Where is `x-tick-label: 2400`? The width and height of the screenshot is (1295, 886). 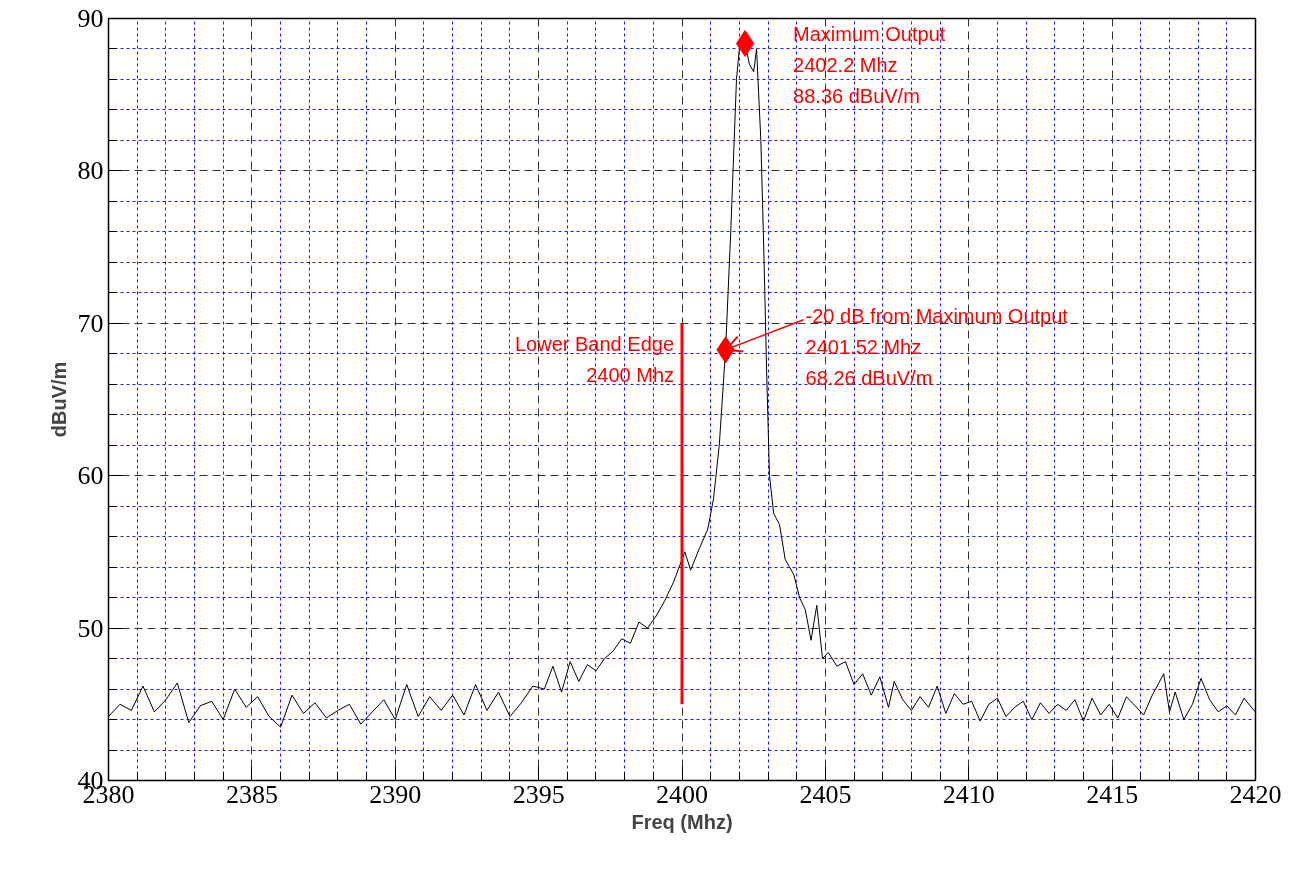
x-tick-label: 2400 is located at coordinates (682, 794).